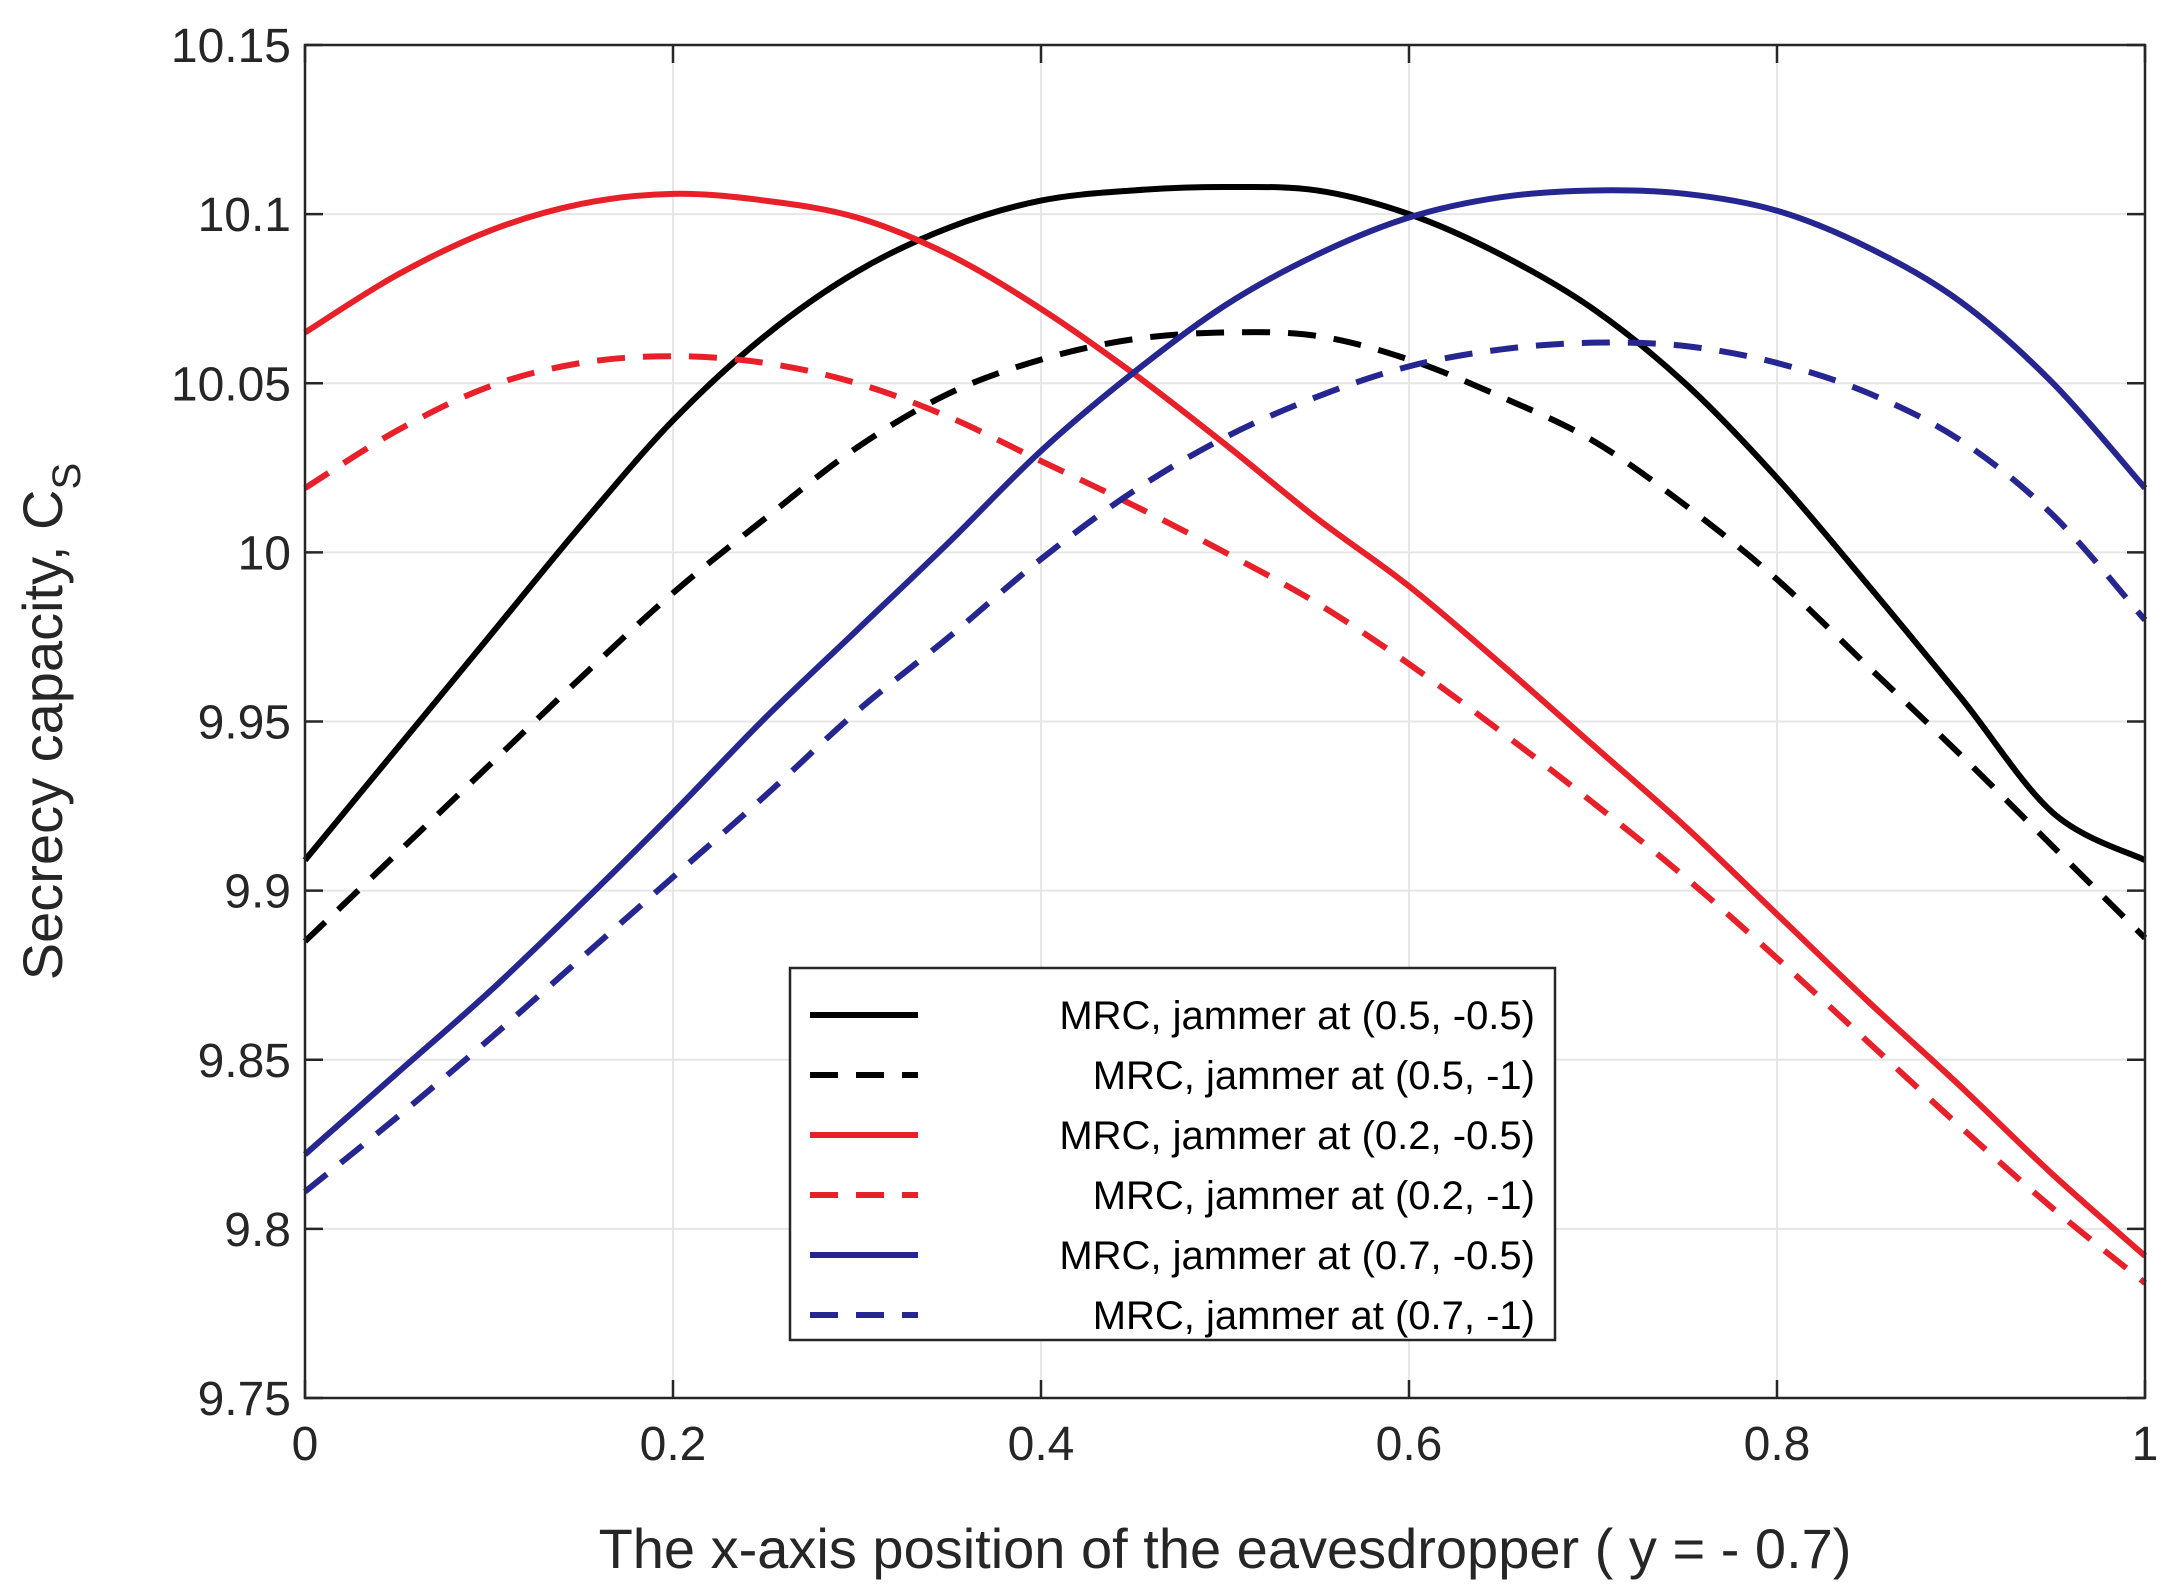 The width and height of the screenshot is (2161, 1596). Describe the element at coordinates (264, 553) in the screenshot. I see `y-tick-label-5: 10` at that location.